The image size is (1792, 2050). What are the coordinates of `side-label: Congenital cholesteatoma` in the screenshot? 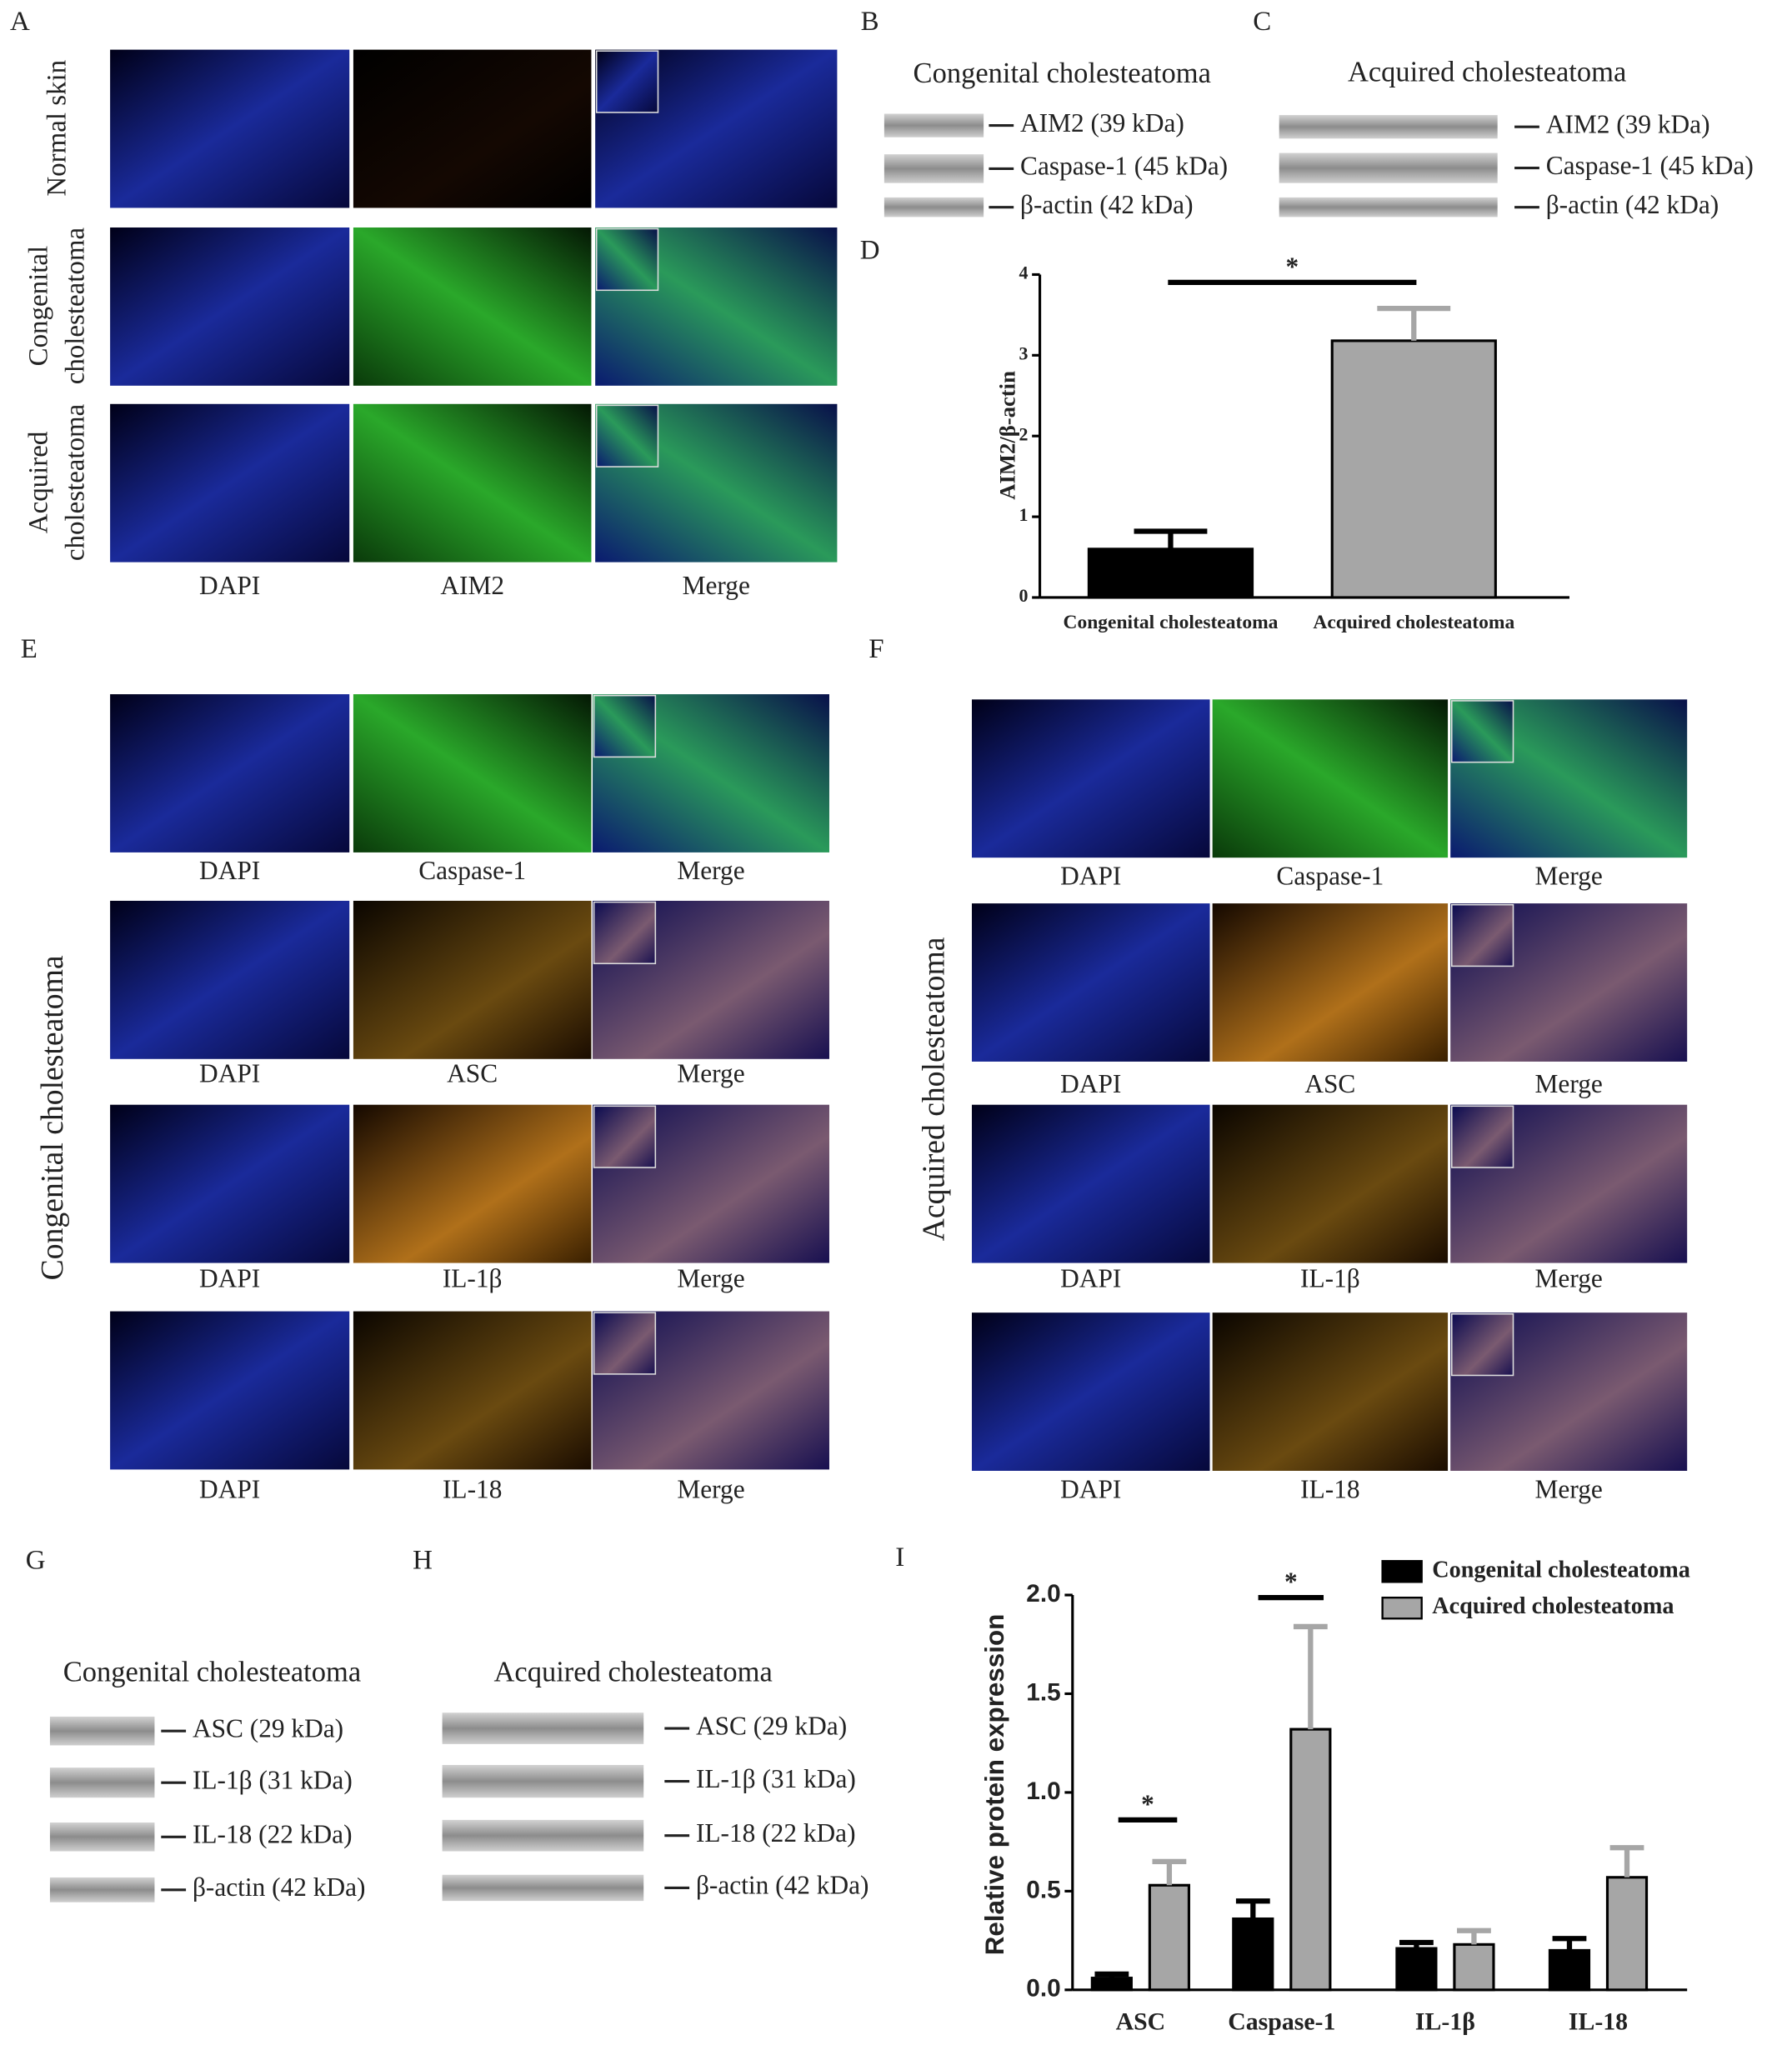 It's located at (53, 1117).